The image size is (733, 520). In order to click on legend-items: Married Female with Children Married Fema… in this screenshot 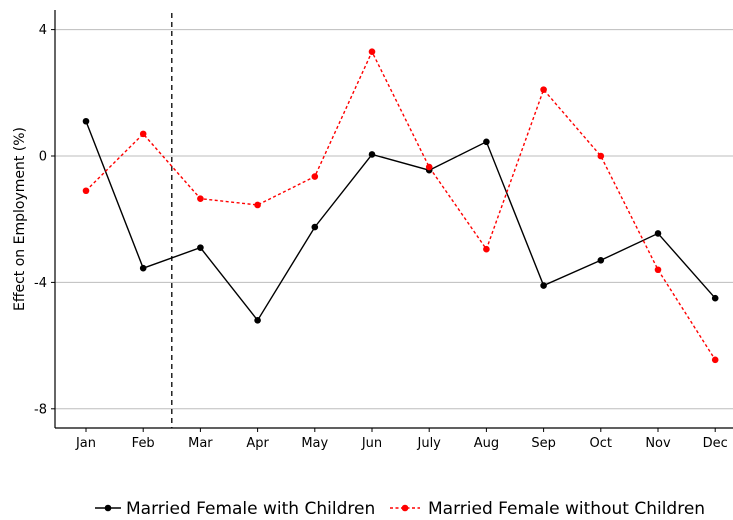, I will do `click(400, 509)`.